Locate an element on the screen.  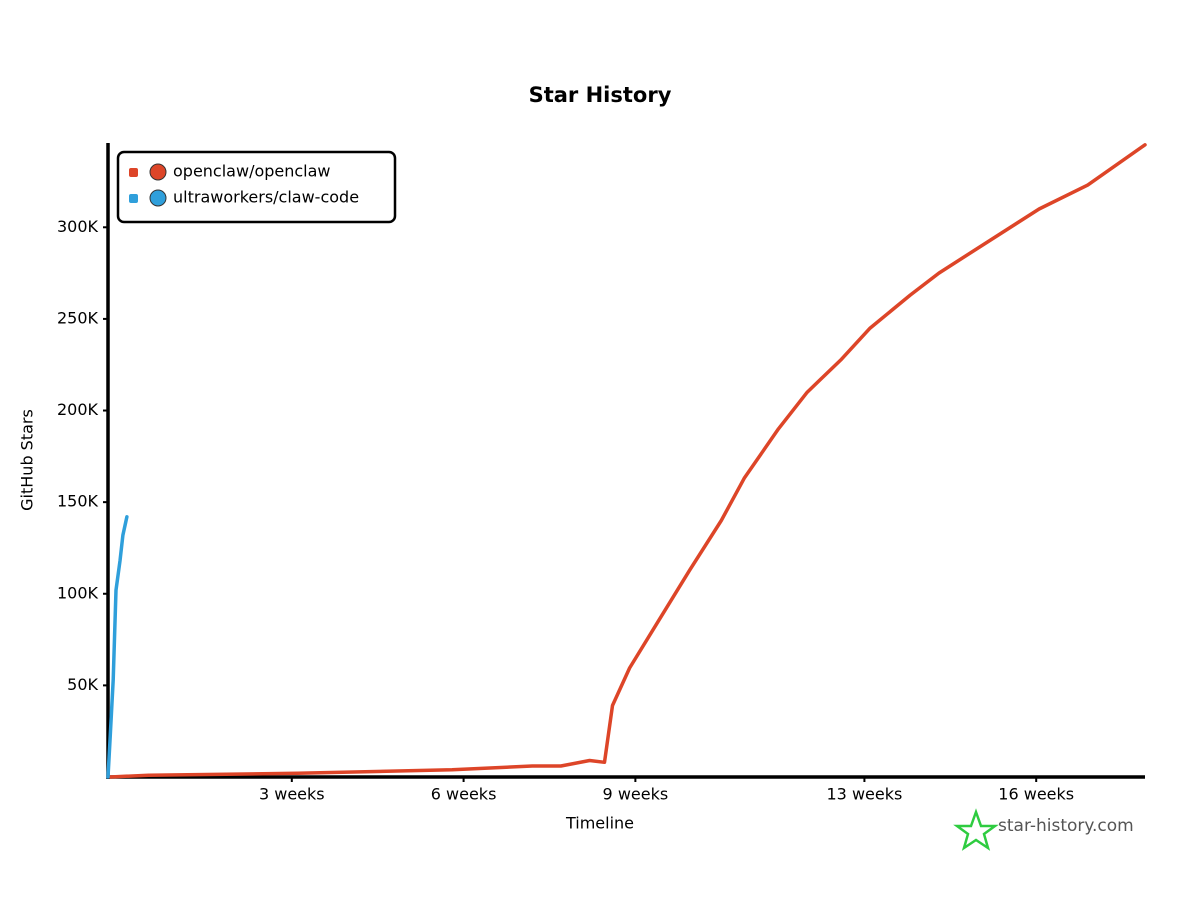
legend-label: openclaw/openclaw is located at coordinates (252, 171).